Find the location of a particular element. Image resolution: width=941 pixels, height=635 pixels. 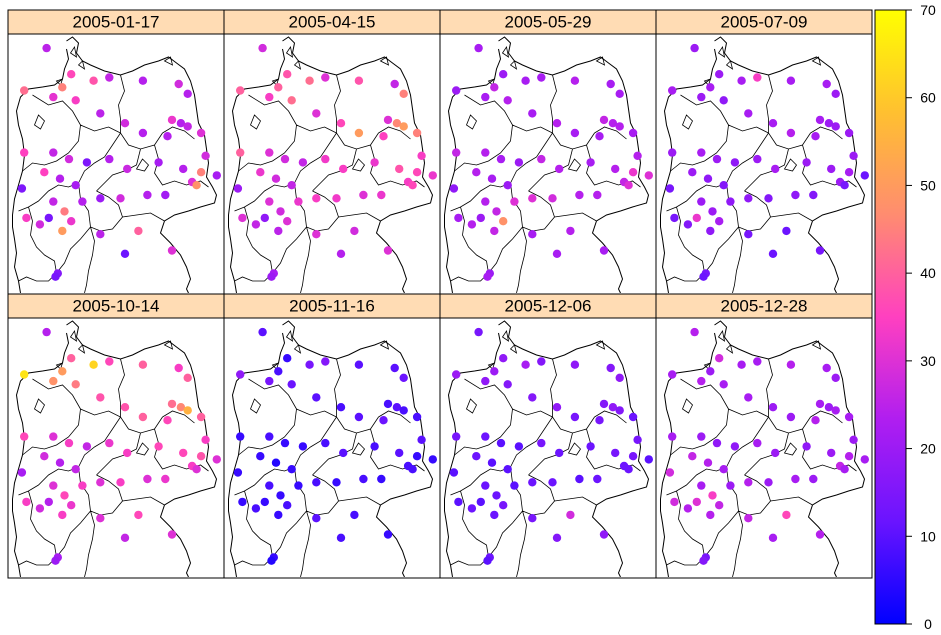

panel-frame is located at coordinates (764, 164).